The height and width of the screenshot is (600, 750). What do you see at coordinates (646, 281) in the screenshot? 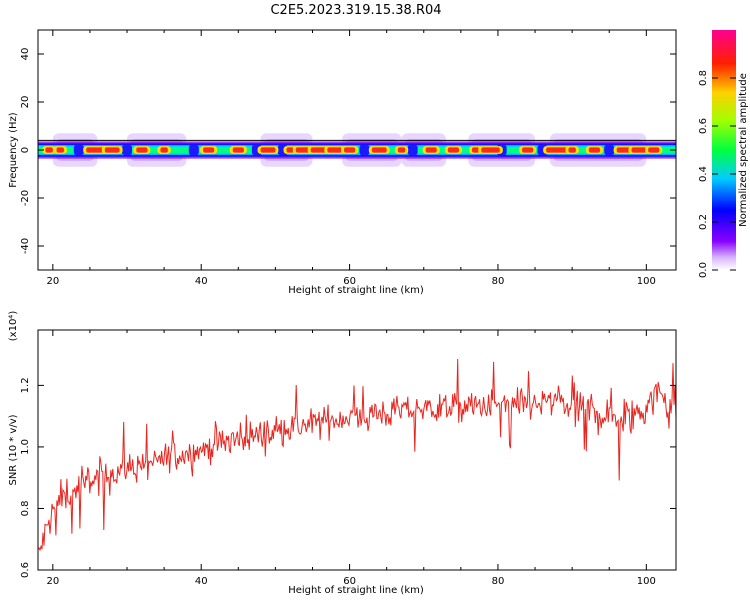
I see `spectrogram-x-tick-label: 100` at bounding box center [646, 281].